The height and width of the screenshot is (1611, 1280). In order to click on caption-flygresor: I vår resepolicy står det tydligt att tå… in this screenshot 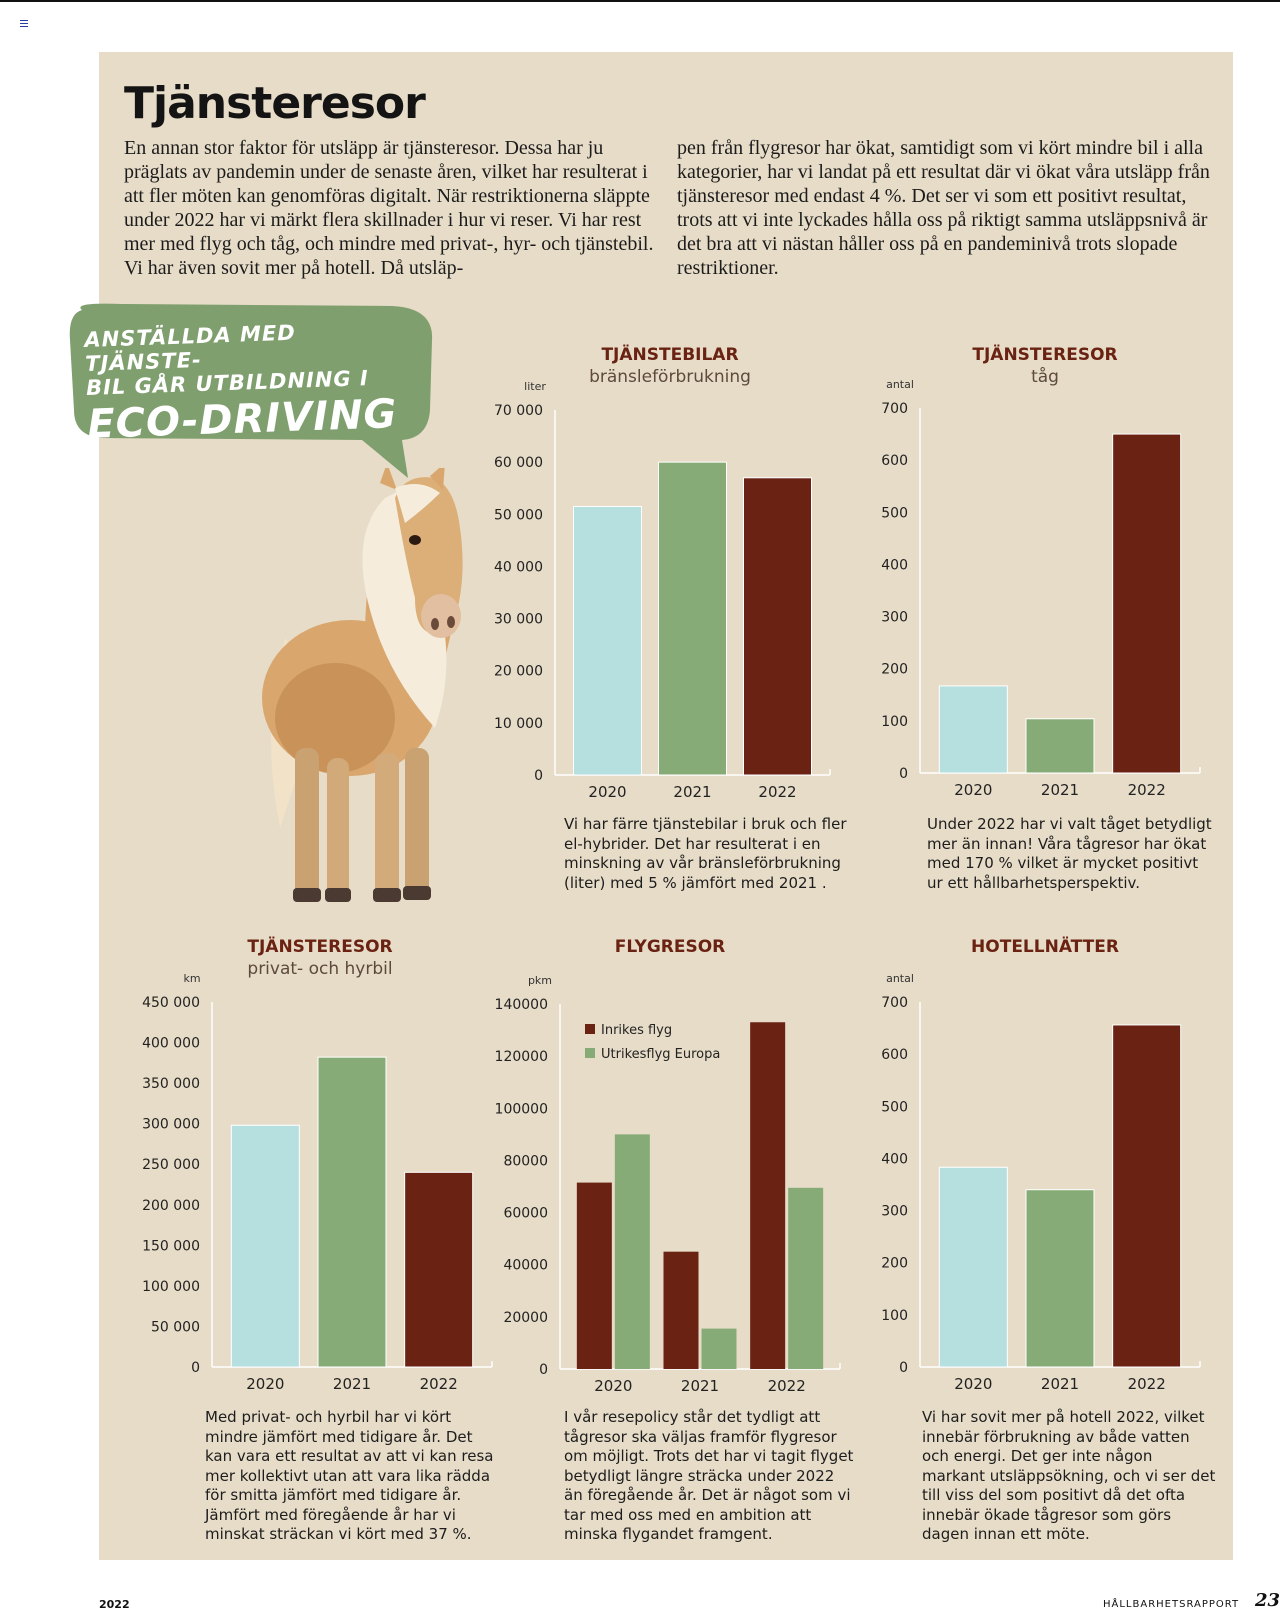, I will do `click(709, 1475)`.